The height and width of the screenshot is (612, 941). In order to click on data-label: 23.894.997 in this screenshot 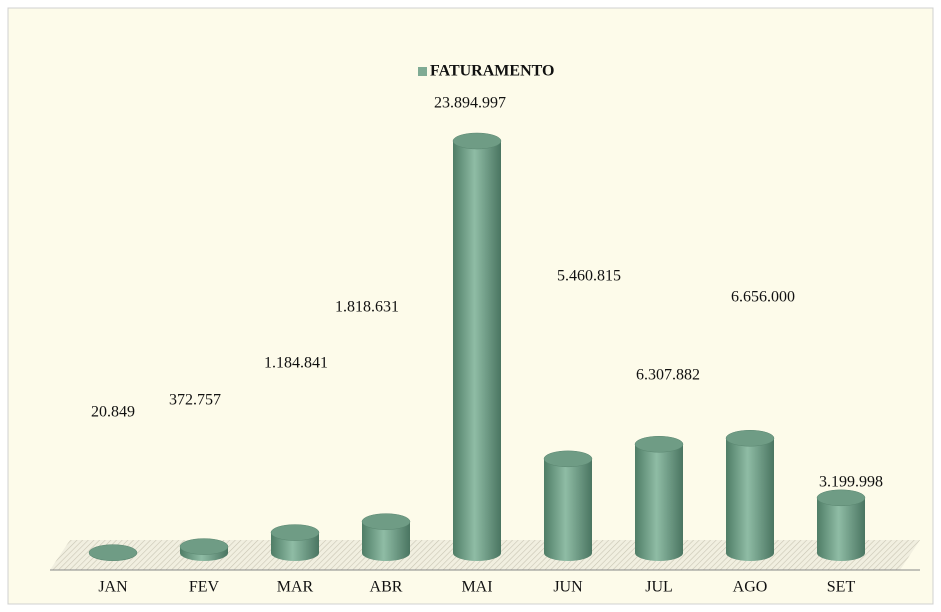, I will do `click(470, 103)`.